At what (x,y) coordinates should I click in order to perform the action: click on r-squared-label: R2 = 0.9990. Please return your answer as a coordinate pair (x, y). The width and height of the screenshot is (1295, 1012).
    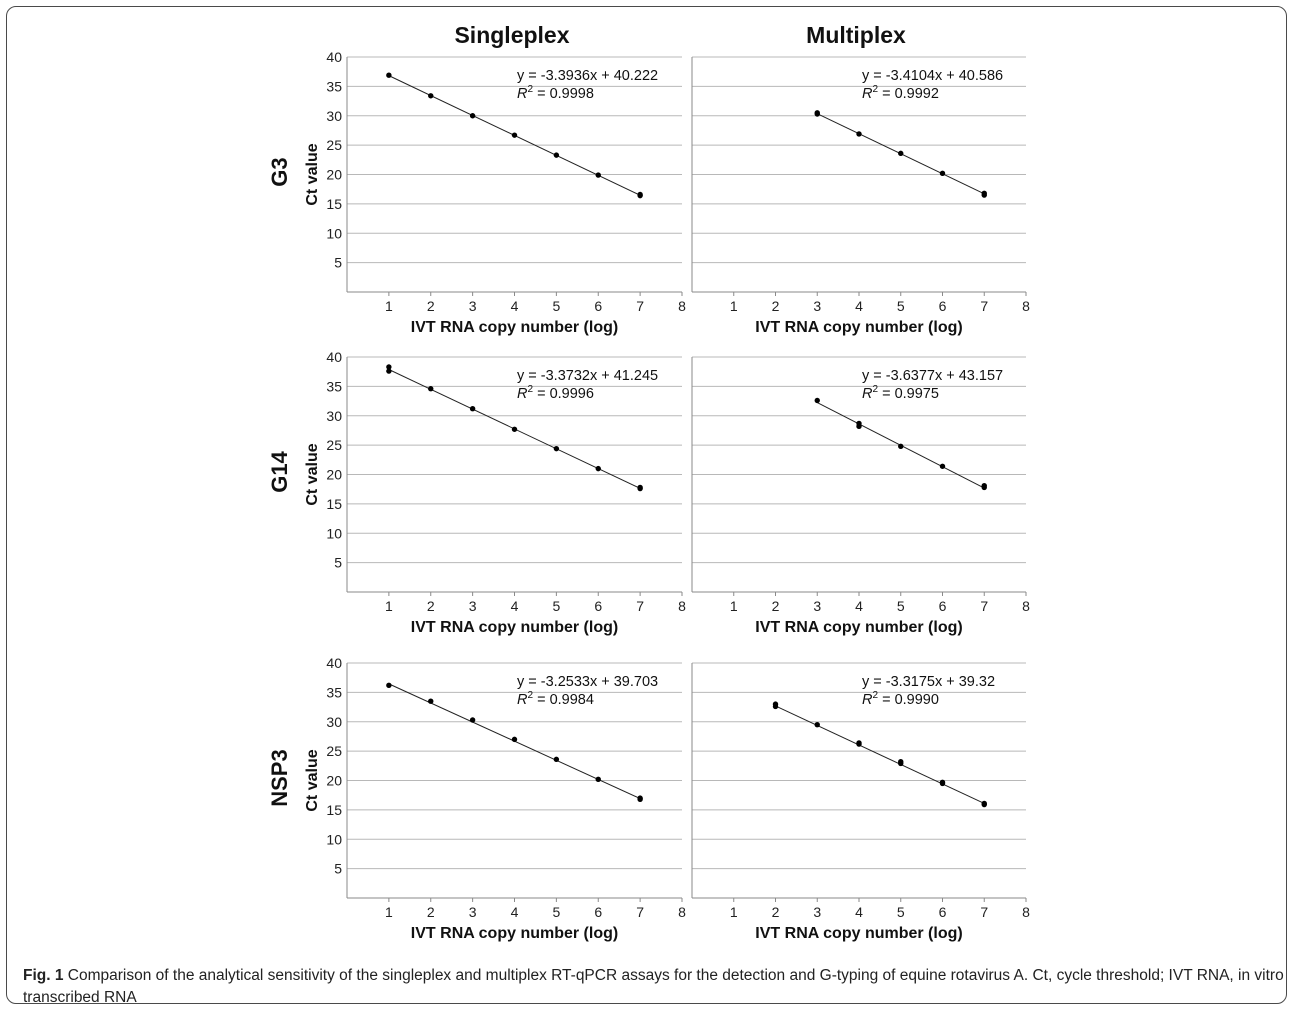
    Looking at the image, I should click on (900, 699).